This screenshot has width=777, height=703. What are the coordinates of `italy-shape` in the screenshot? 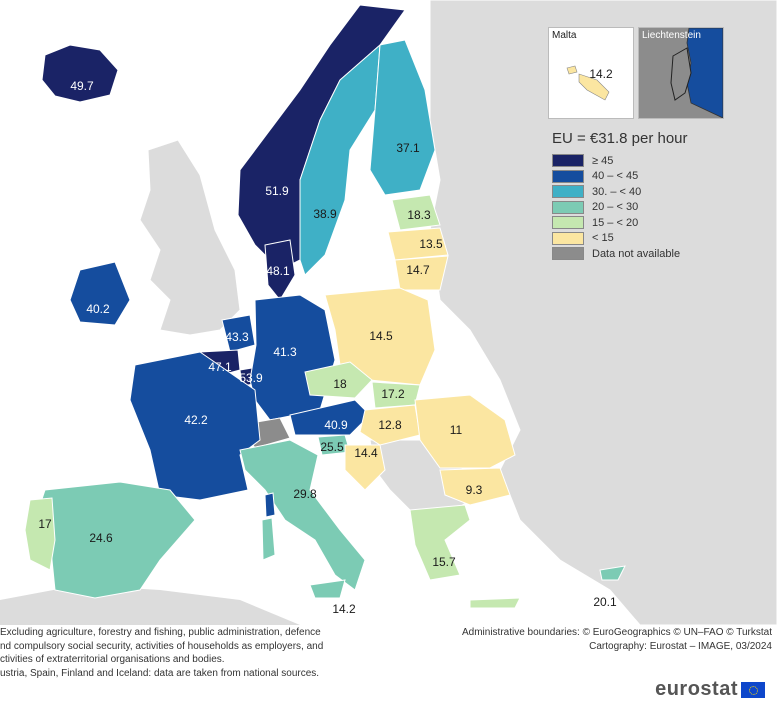 It's located at (302, 515).